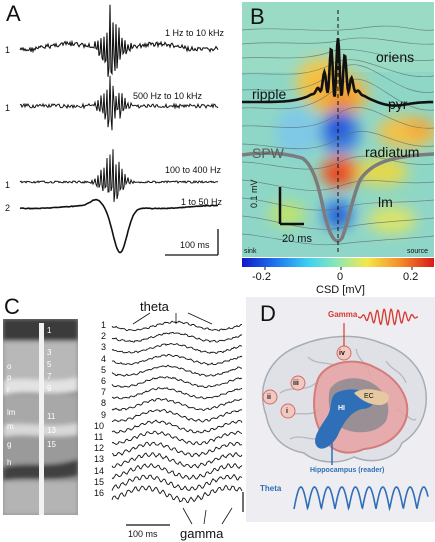 The image size is (435, 542). What do you see at coordinates (385, 202) in the screenshot?
I see `label-lm: lm` at bounding box center [385, 202].